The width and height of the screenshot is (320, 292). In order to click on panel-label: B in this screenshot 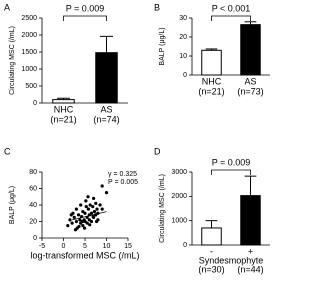, I will do `click(157, 7)`.